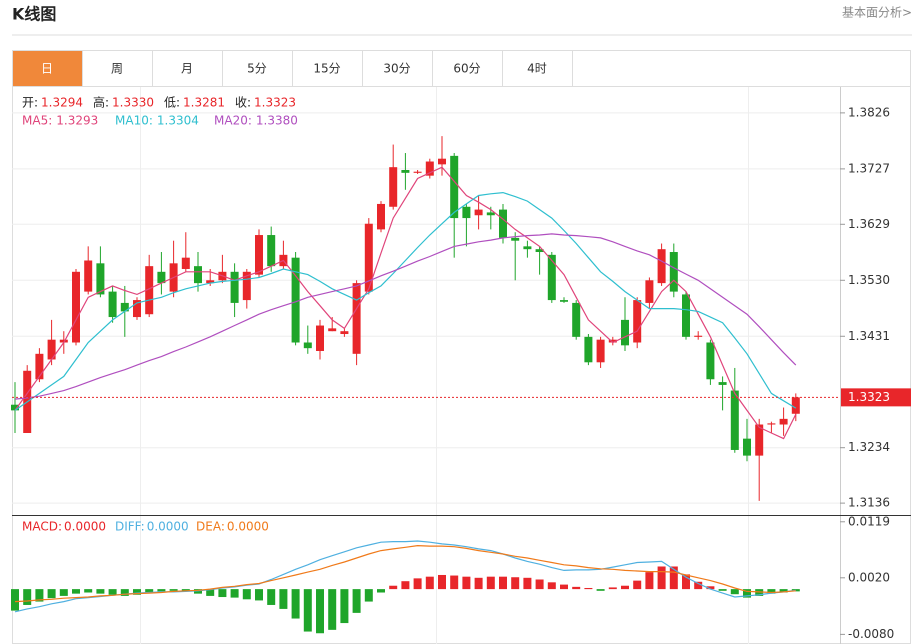 The height and width of the screenshot is (644, 920). I want to click on macd-legend-name: MACD:, so click(42, 527).